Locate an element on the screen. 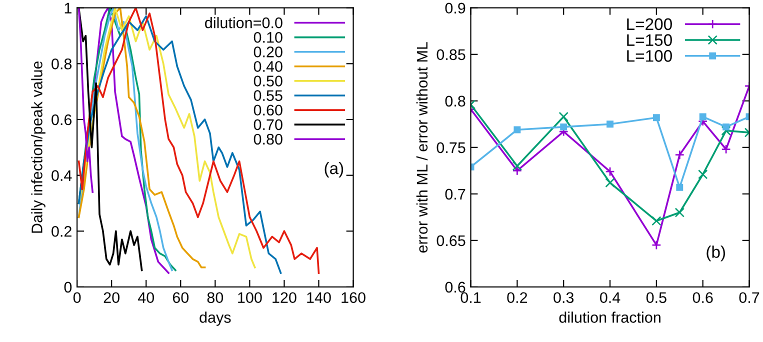  y-tick-label: 0.4 is located at coordinates (62, 175).